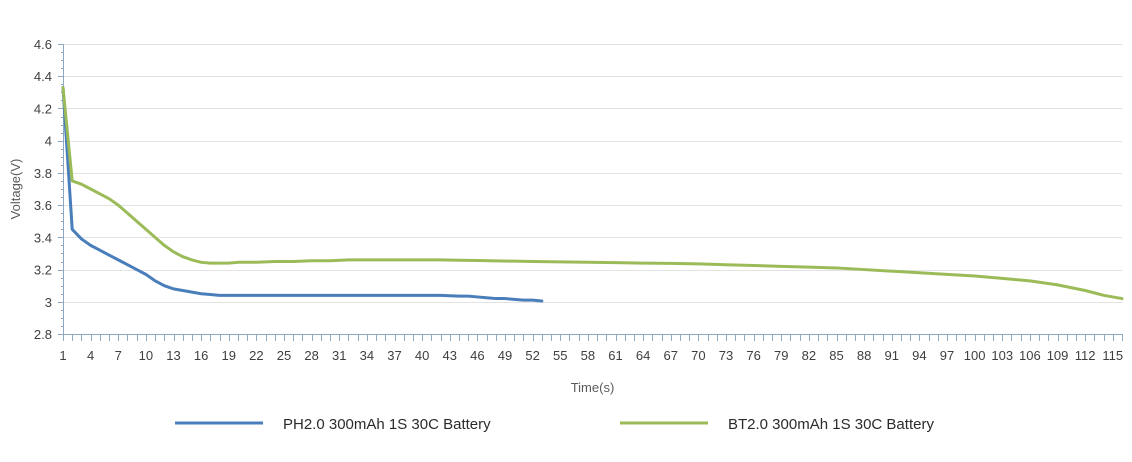 This screenshot has width=1132, height=462. What do you see at coordinates (422, 355) in the screenshot?
I see `x-tick-label: 40` at bounding box center [422, 355].